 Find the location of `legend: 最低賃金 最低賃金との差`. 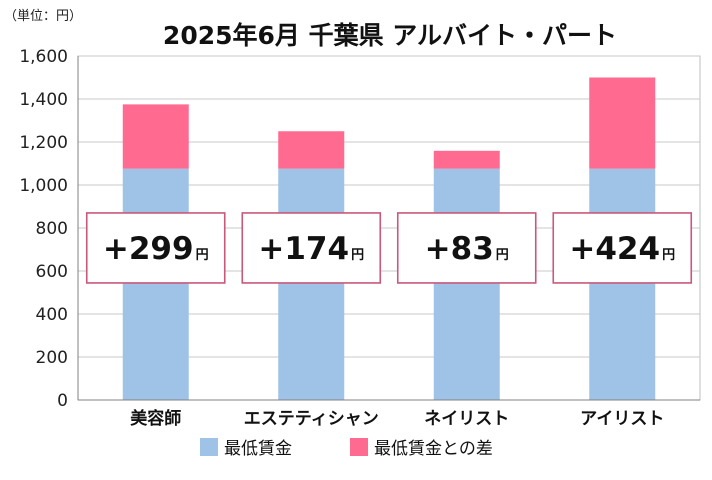

legend: 最低賃金 最低賃金との差 is located at coordinates (346, 448).